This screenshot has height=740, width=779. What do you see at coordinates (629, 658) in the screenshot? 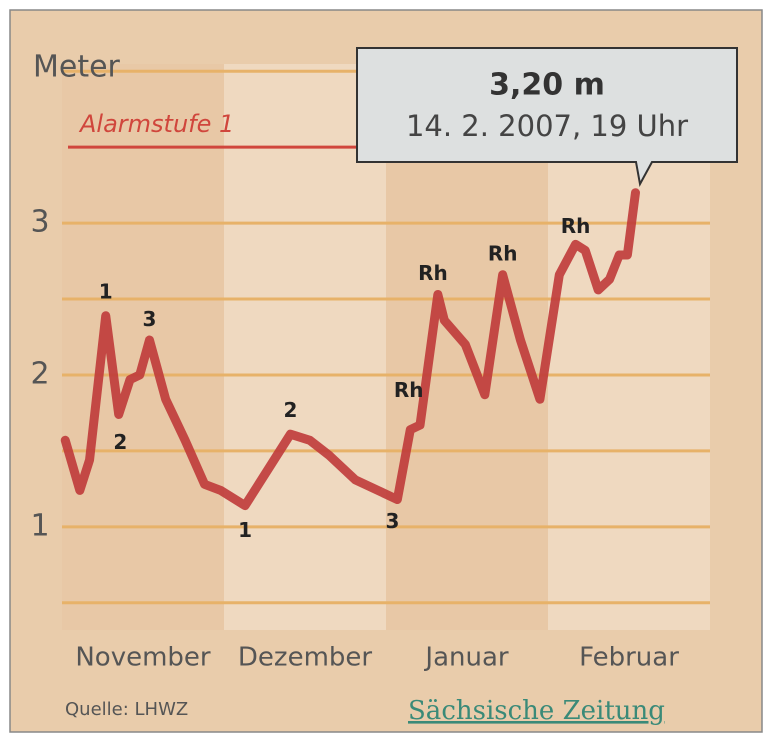
I see `x-tick-label: Februar` at bounding box center [629, 658].